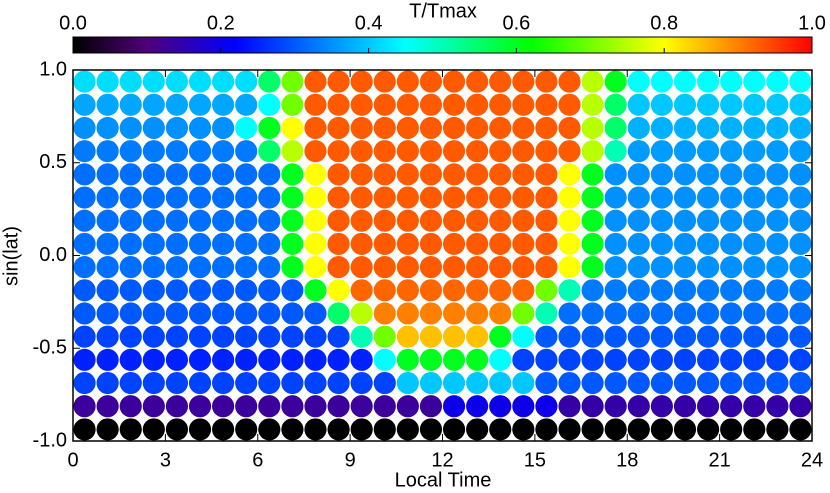 This screenshot has height=493, width=830. I want to click on y-tick-label: -0.5, so click(50, 348).